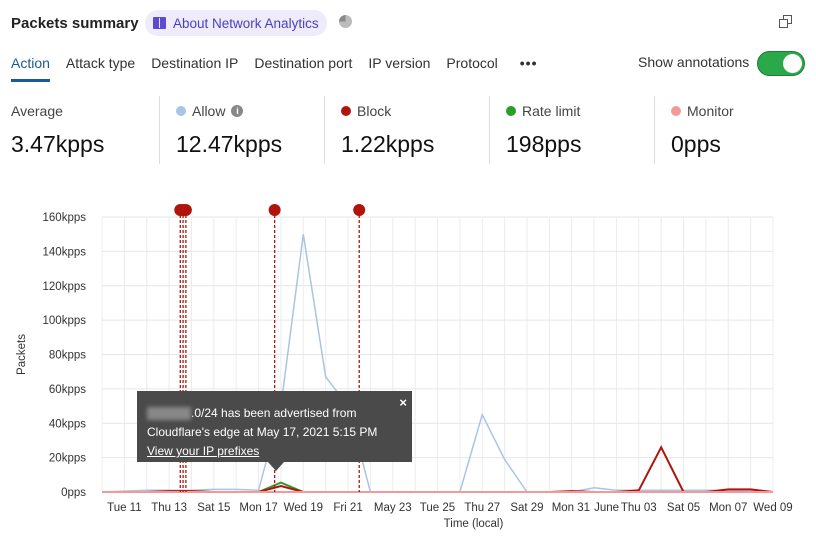 Image resolution: width=816 pixels, height=545 pixels. What do you see at coordinates (169, 508) in the screenshot?
I see `x-tick-label: Thu 13` at bounding box center [169, 508].